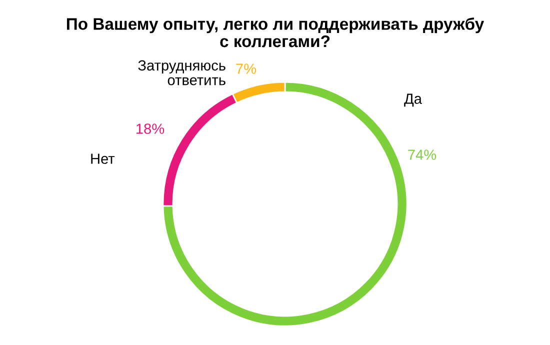 The width and height of the screenshot is (550, 345). Describe the element at coordinates (150, 129) in the screenshot. I see `data-label: 18%` at that location.